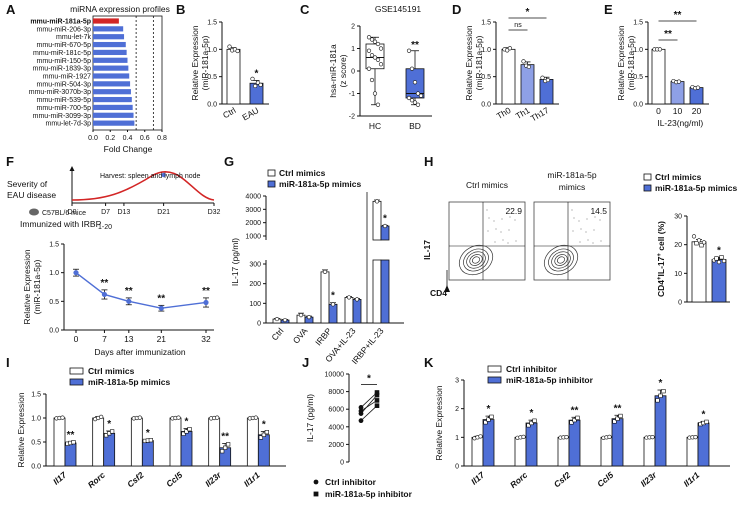 The width and height of the screenshot is (749, 508). What do you see at coordinates (504, 113) in the screenshot?
I see `category-label: Th0` at bounding box center [504, 113].